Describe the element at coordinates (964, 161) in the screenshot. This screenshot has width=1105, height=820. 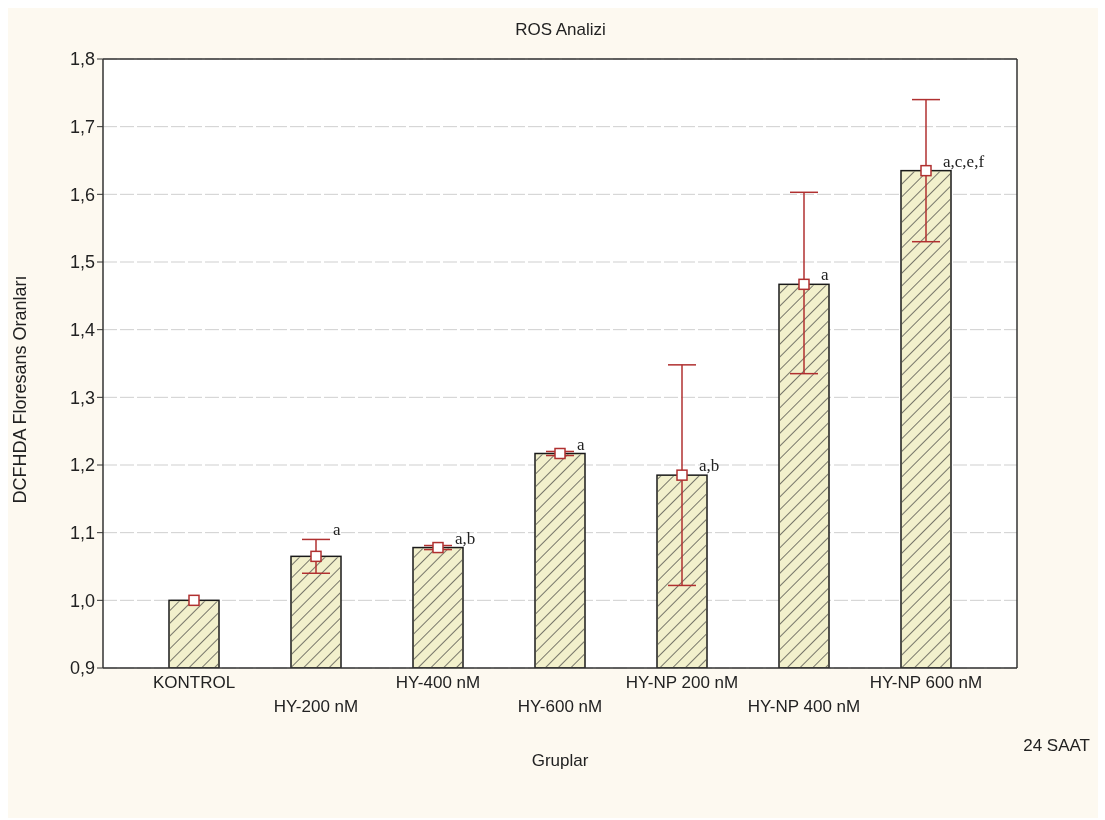
I see `annotation: a,c,e,f` at that location.